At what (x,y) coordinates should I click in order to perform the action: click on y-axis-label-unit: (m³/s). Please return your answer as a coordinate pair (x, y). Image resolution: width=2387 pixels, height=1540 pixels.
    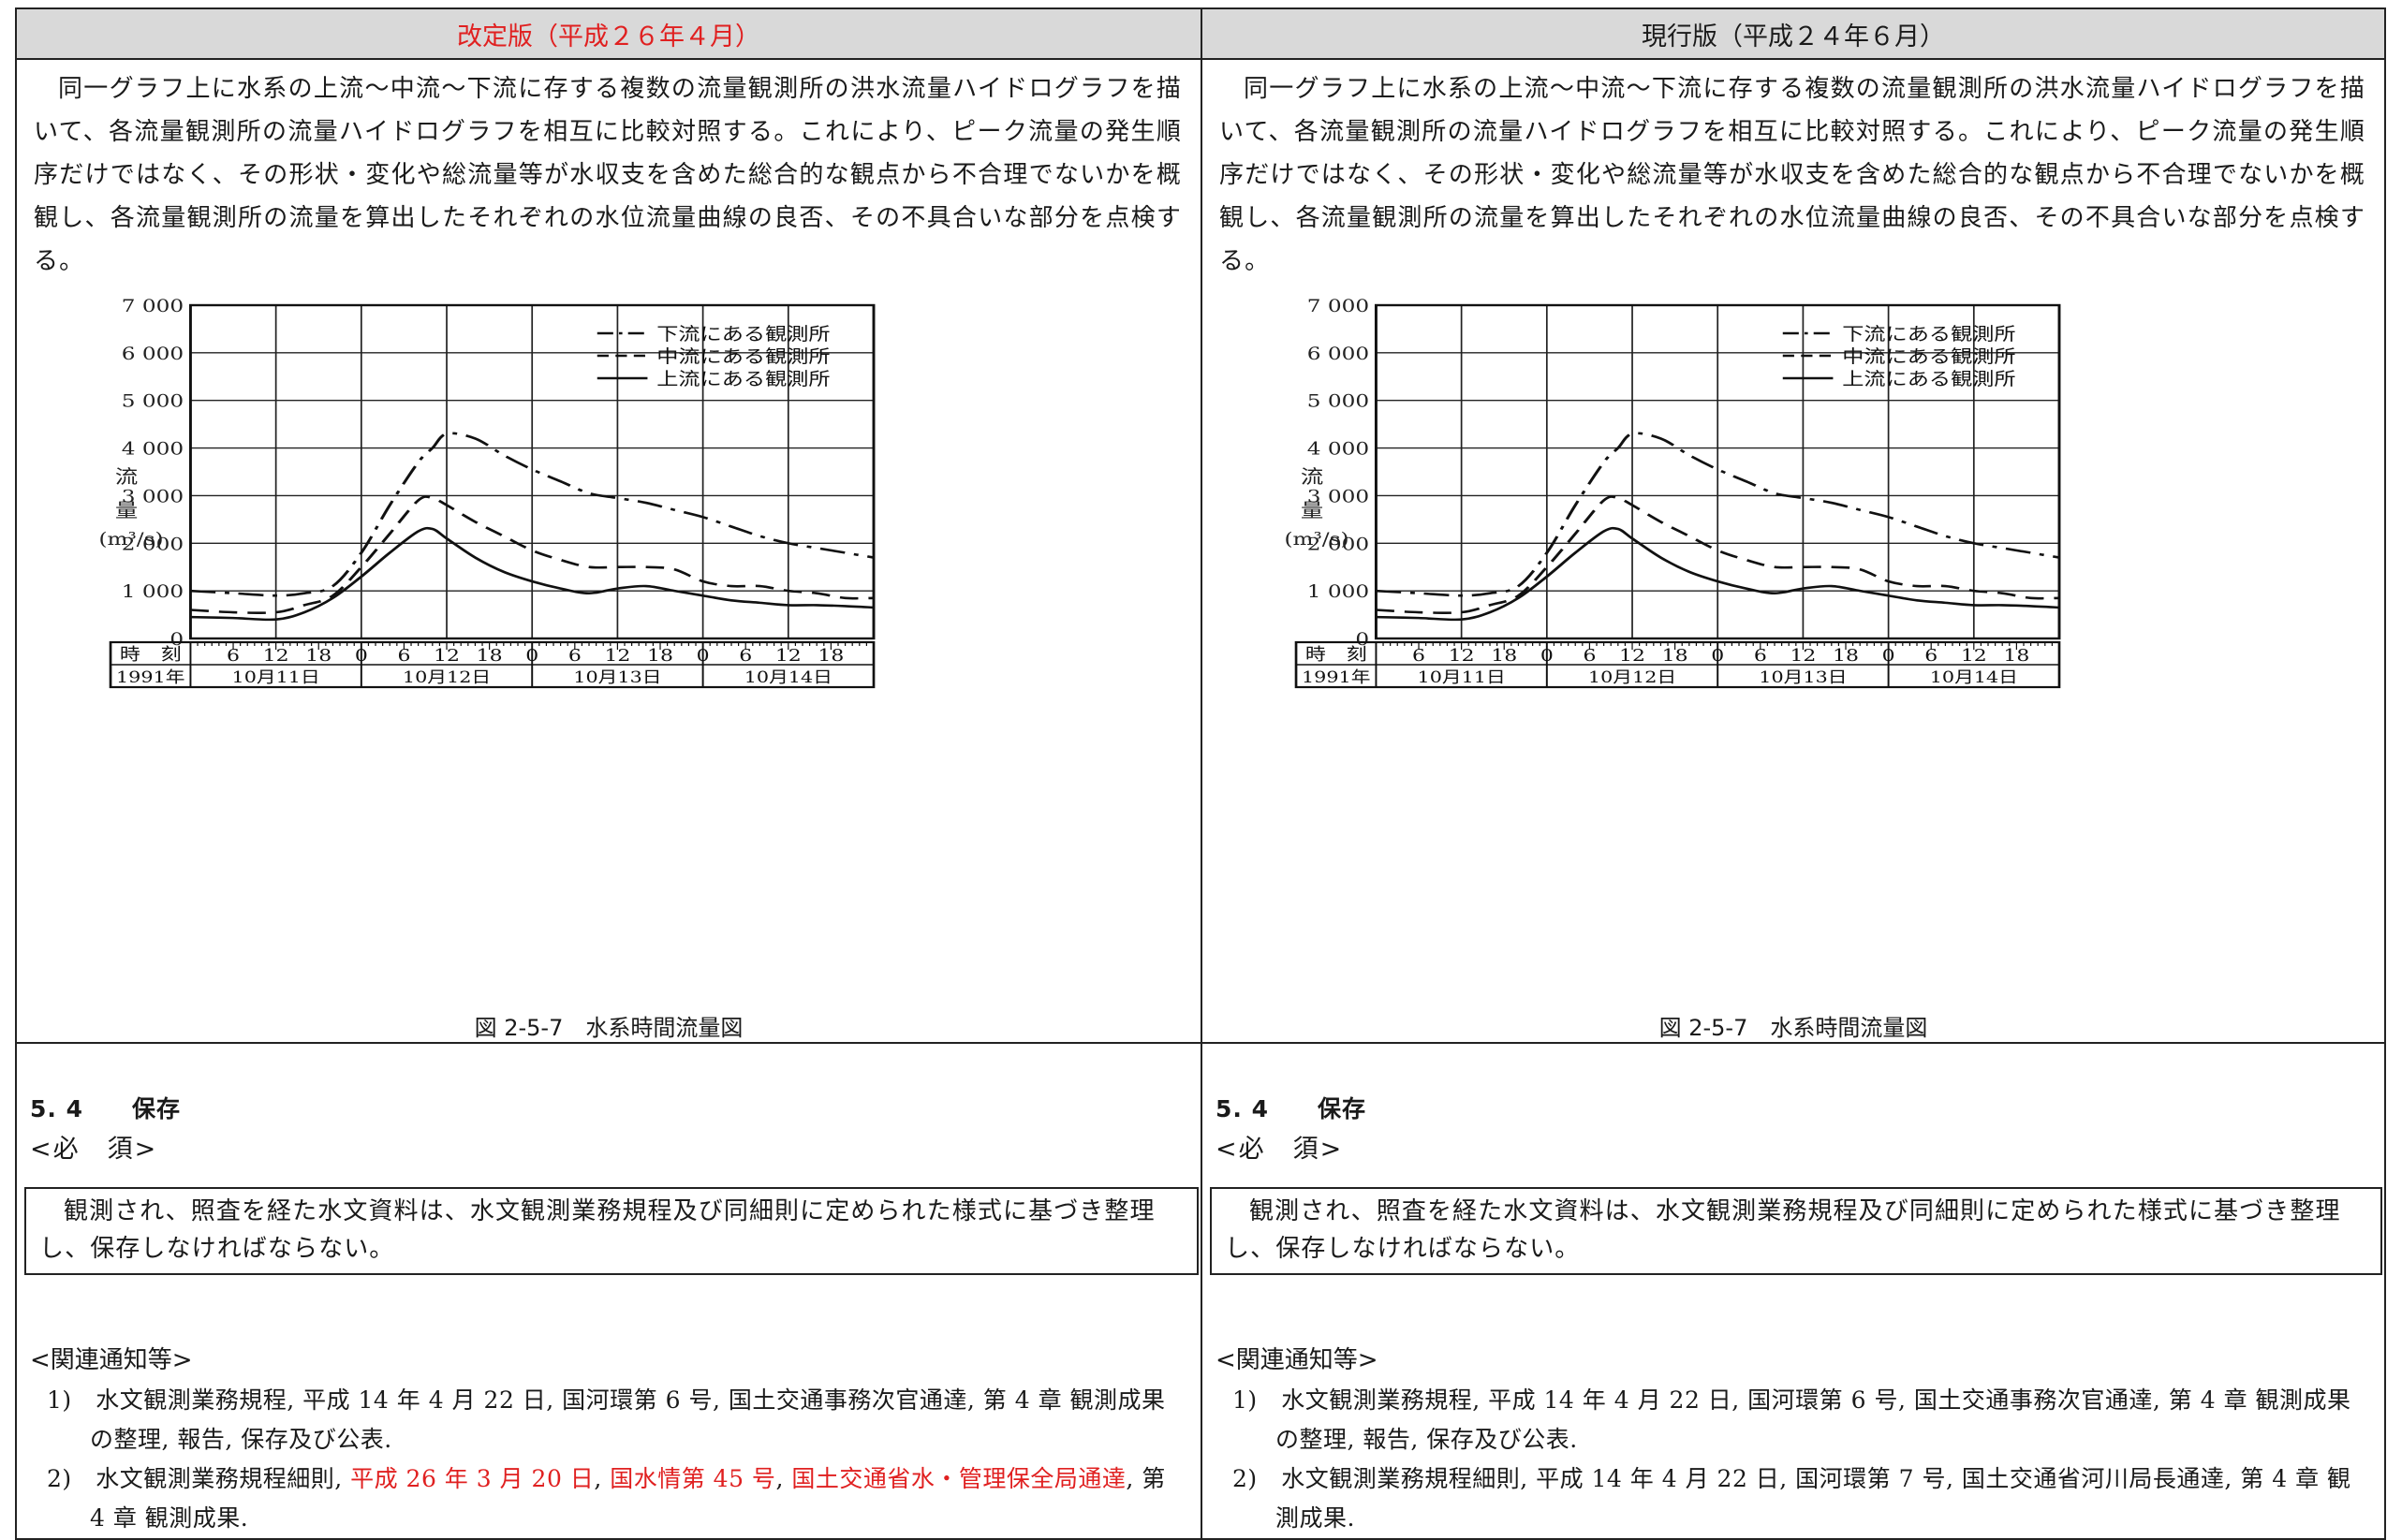
    Looking at the image, I should click on (130, 538).